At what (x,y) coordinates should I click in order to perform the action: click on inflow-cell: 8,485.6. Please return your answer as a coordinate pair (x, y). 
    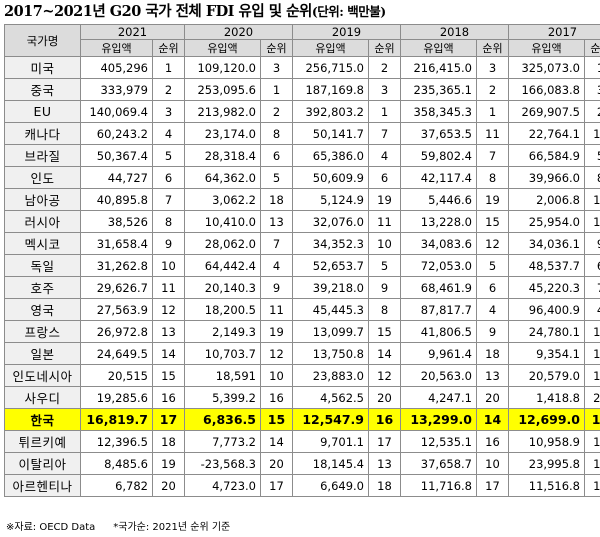
    Looking at the image, I should click on (116, 463).